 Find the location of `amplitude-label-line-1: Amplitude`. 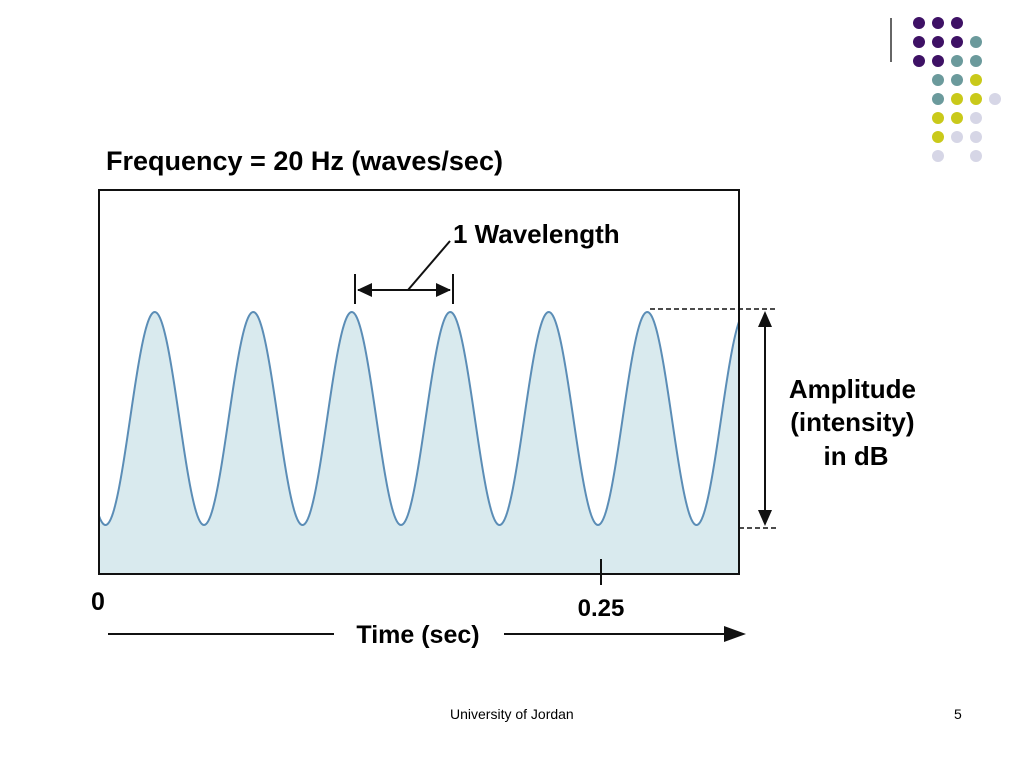

amplitude-label-line-1: Amplitude is located at coordinates (852, 389).